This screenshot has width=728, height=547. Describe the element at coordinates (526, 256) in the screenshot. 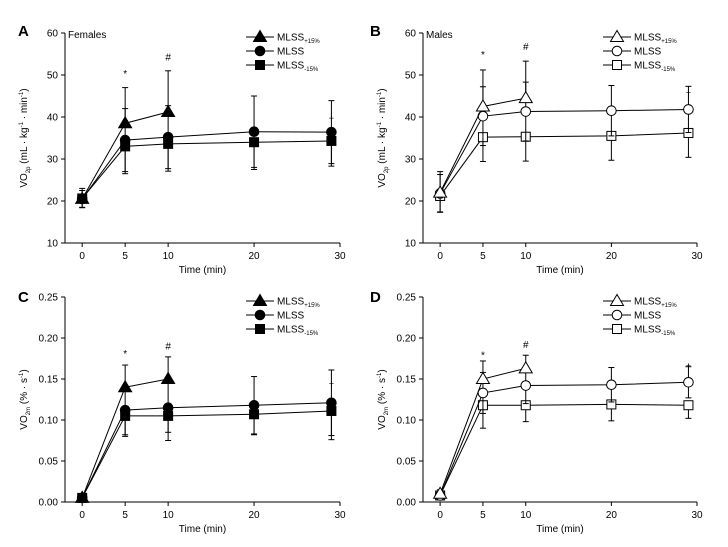

I see `x-tick-label: 10` at that location.